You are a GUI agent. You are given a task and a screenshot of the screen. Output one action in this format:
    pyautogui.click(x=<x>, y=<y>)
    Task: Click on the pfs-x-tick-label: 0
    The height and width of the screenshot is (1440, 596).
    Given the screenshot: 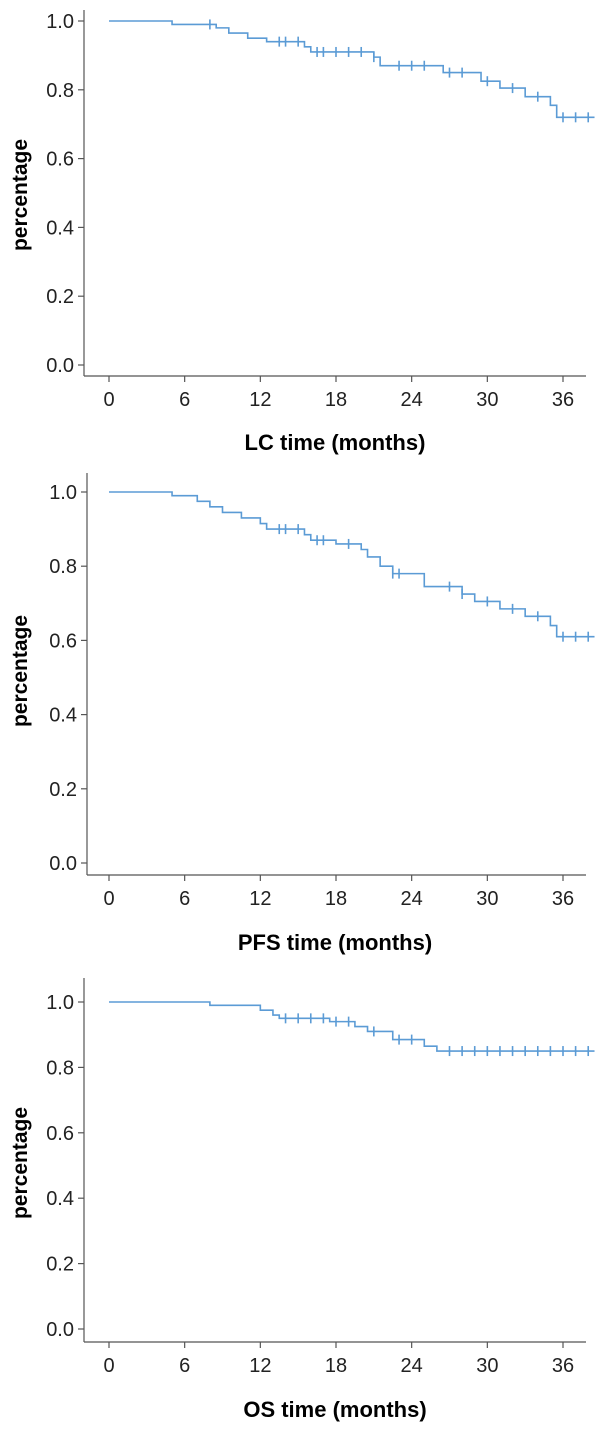 What is the action you would take?
    pyautogui.click(x=108, y=899)
    